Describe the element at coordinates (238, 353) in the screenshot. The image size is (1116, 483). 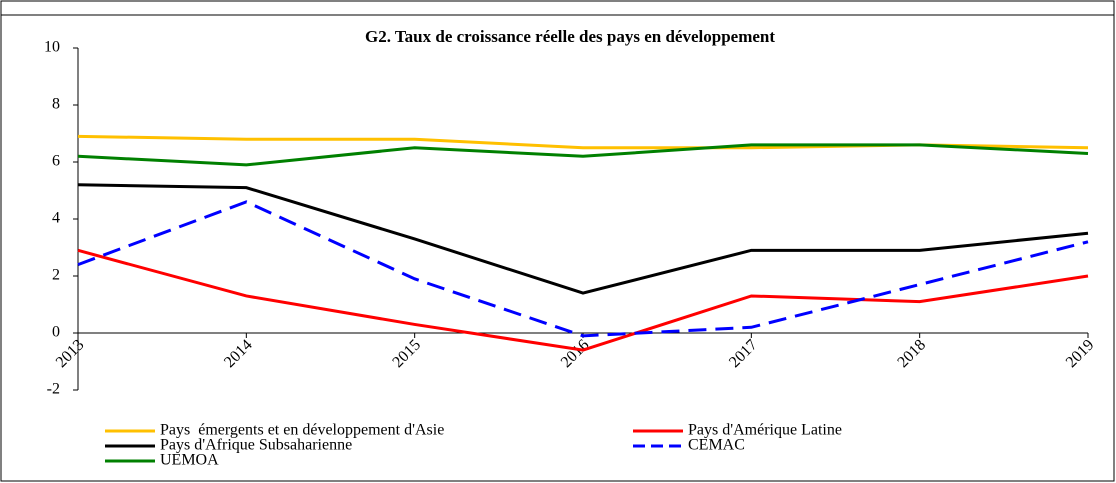
I see `x-tick-label: 2014` at that location.